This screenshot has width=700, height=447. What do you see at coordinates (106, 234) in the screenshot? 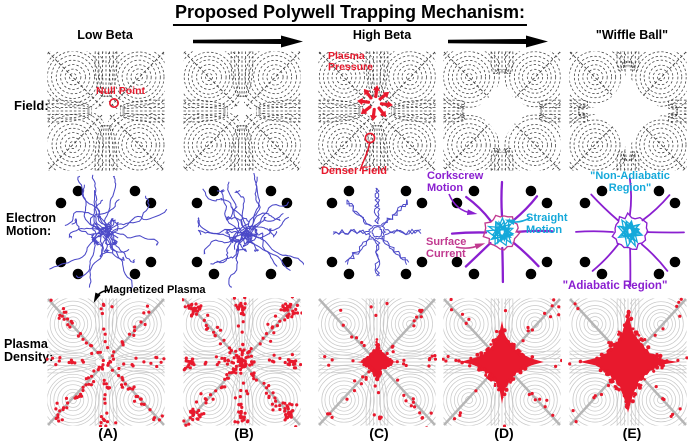
I see `electron-panel-a` at bounding box center [106, 234].